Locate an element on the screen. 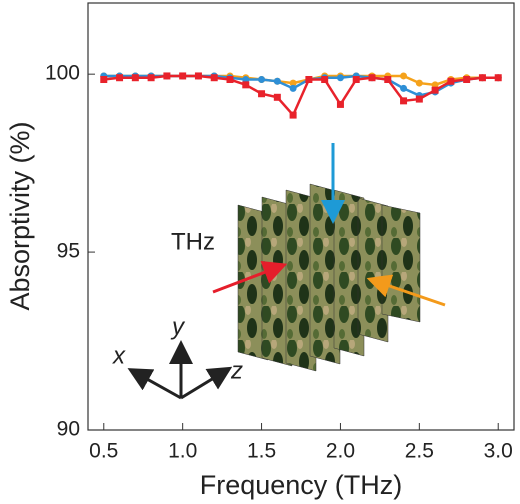 This screenshot has height=504, width=520. annotation: y is located at coordinates (178, 326).